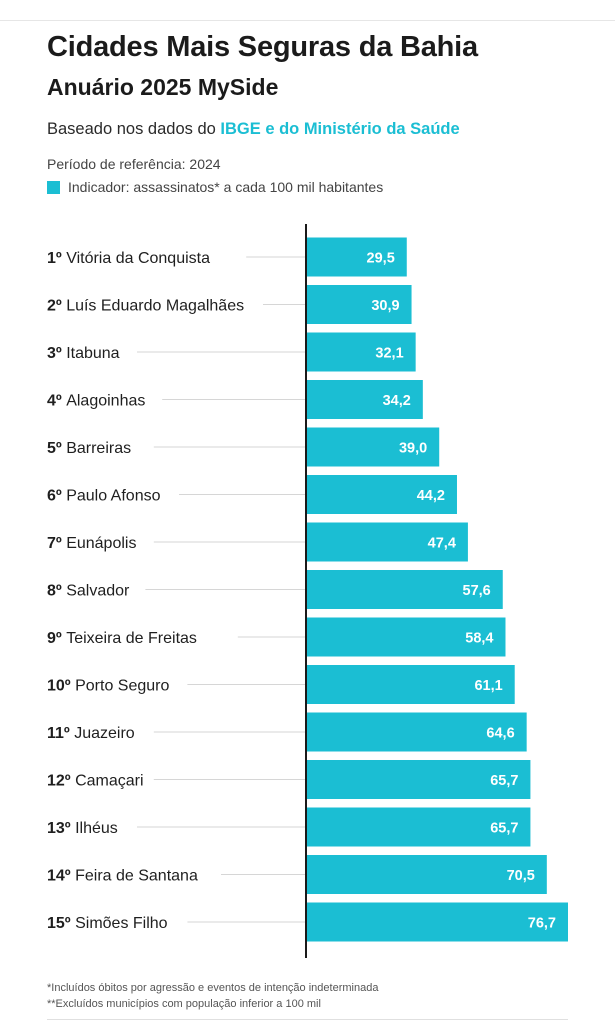  Describe the element at coordinates (442, 544) in the screenshot. I see `value-label: 47,4` at that location.